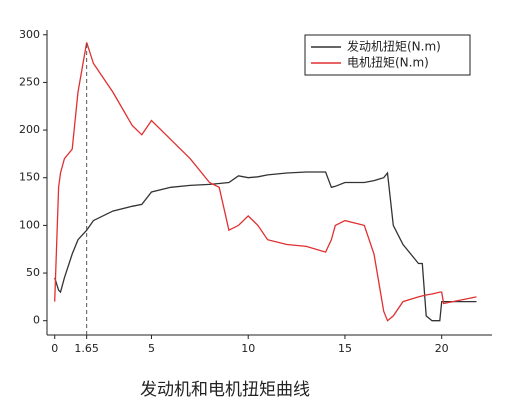 This screenshot has height=410, width=506. I want to click on x-tick-label: 20, so click(442, 348).